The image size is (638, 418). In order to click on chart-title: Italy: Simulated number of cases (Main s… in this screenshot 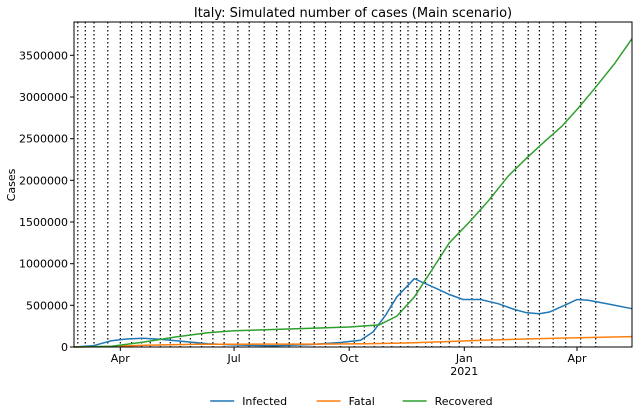, I will do `click(353, 13)`.